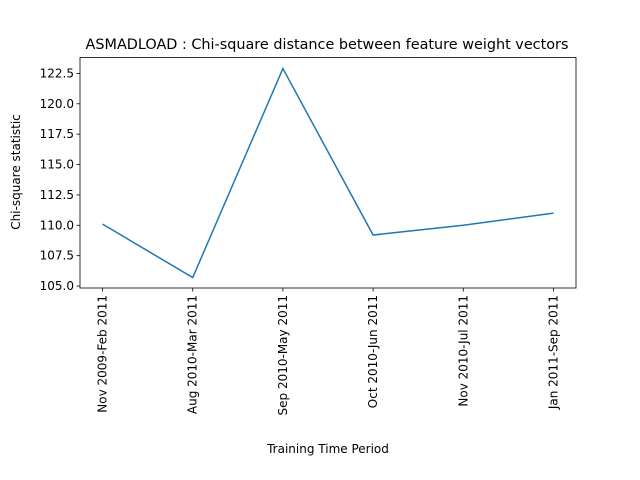 The height and width of the screenshot is (480, 640). Describe the element at coordinates (553, 352) in the screenshot. I see `x-tick-label: Jan 2011-Sep 2011` at that location.